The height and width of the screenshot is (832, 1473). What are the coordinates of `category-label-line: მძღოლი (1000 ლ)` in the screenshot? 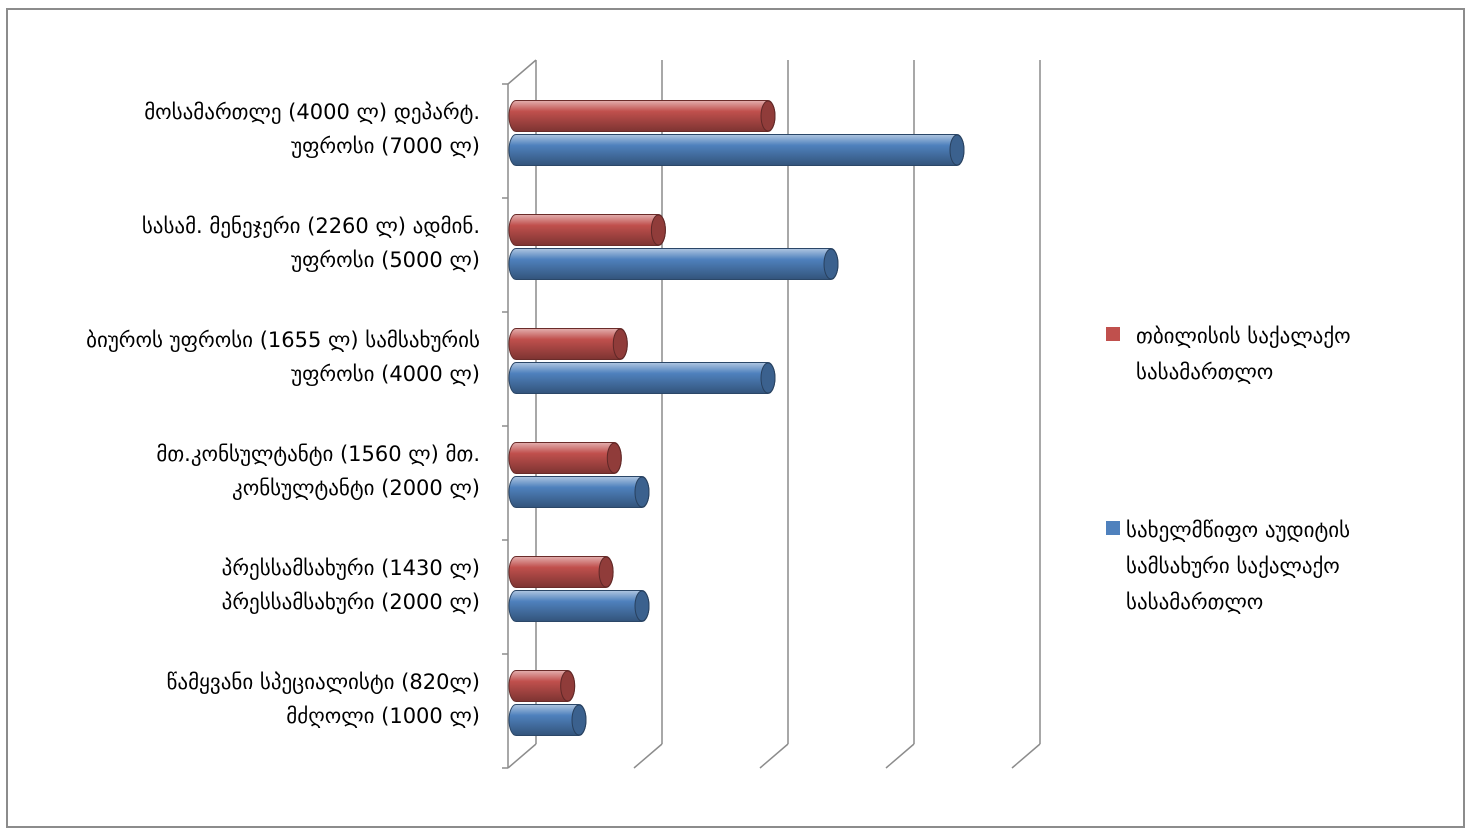 It's located at (383, 716).